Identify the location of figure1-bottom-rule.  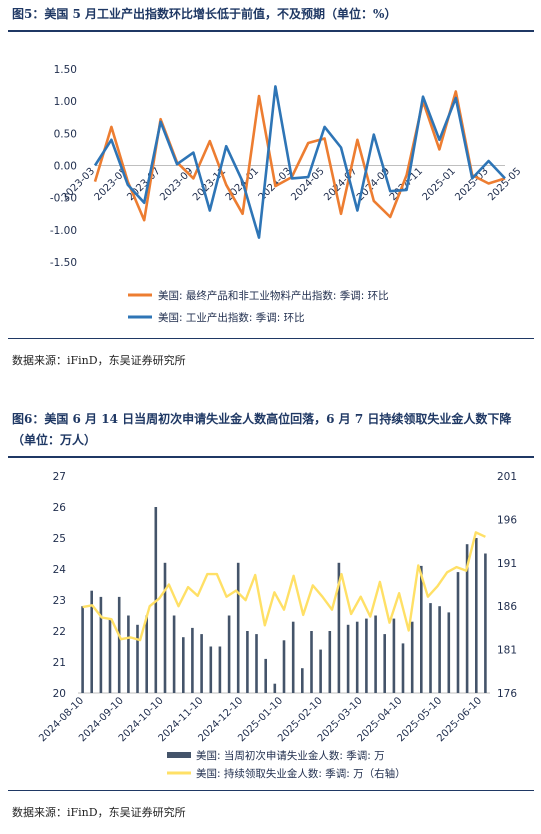
(271, 338).